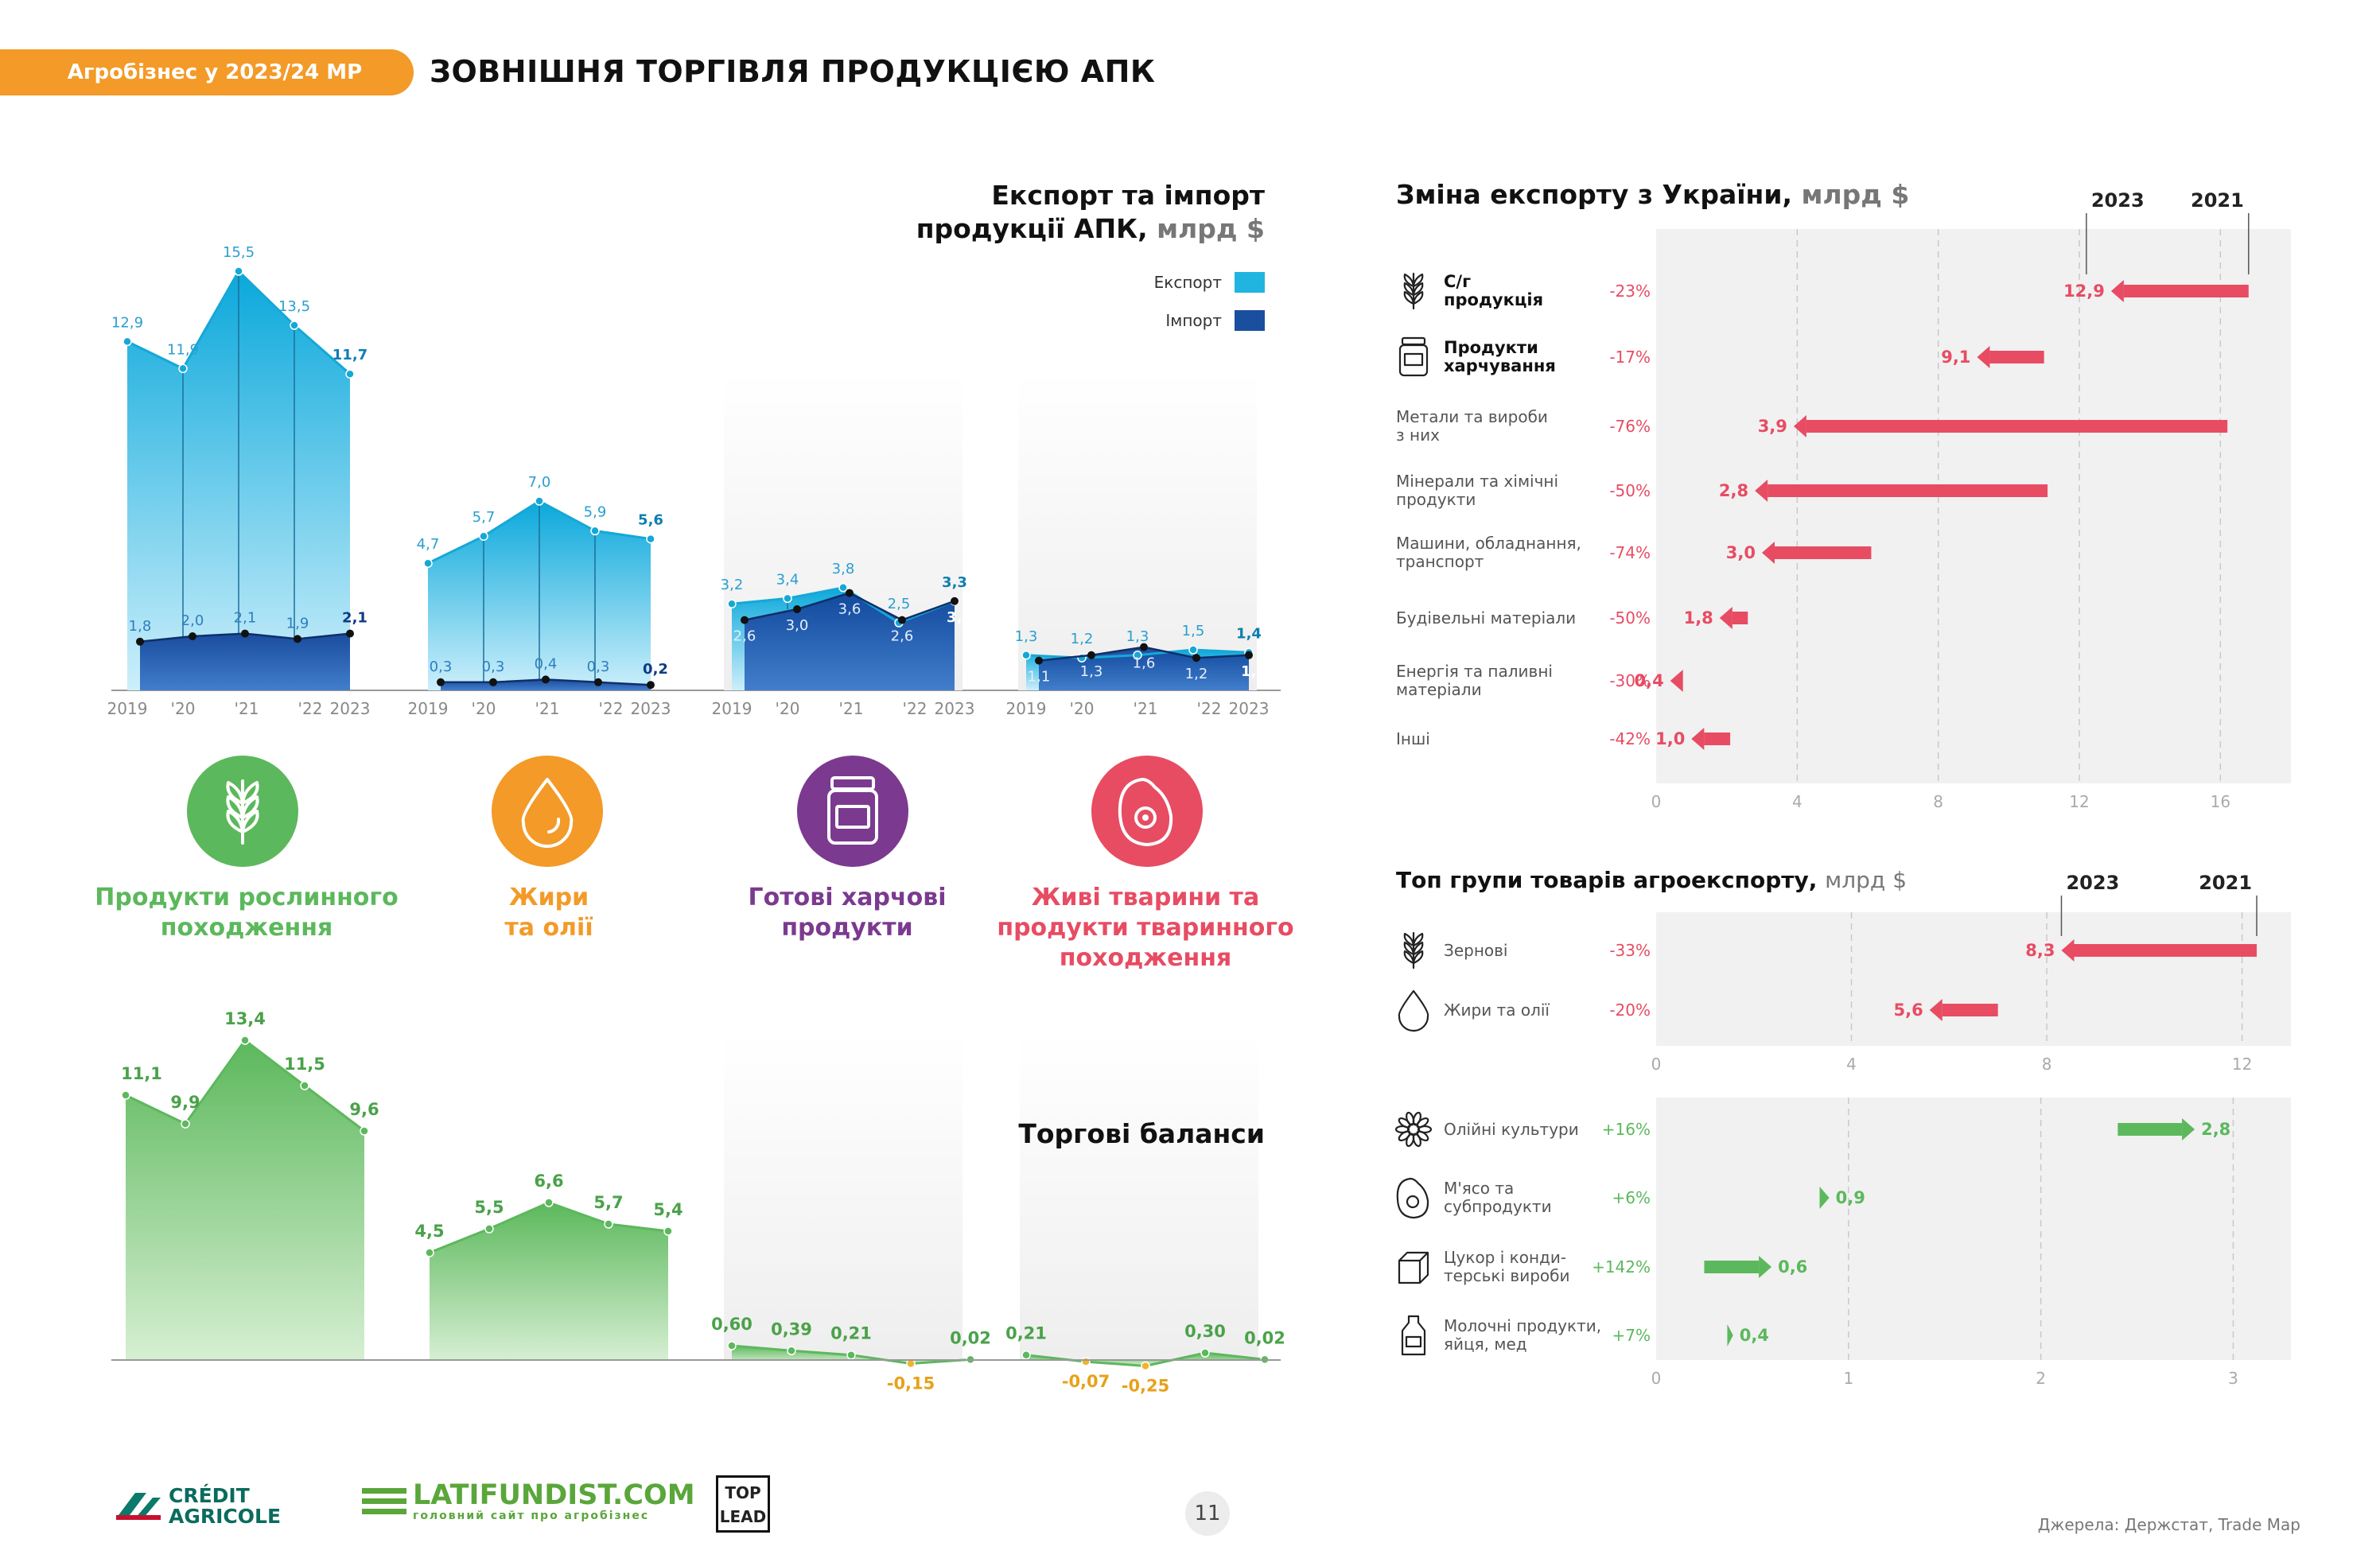 The height and width of the screenshot is (1566, 2380). I want to click on row-percent: -74%, so click(1630, 552).